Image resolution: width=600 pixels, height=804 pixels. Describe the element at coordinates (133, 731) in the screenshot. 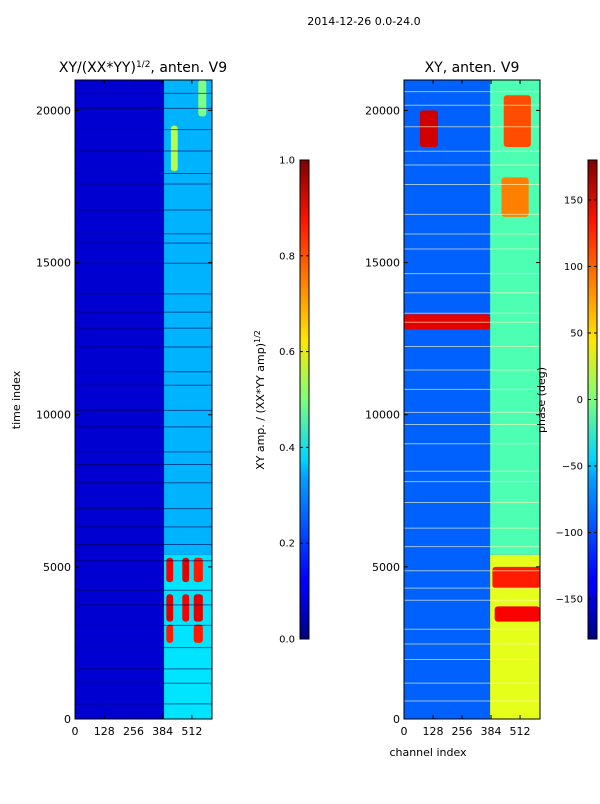

I see `left-xtick-label: 256` at that location.